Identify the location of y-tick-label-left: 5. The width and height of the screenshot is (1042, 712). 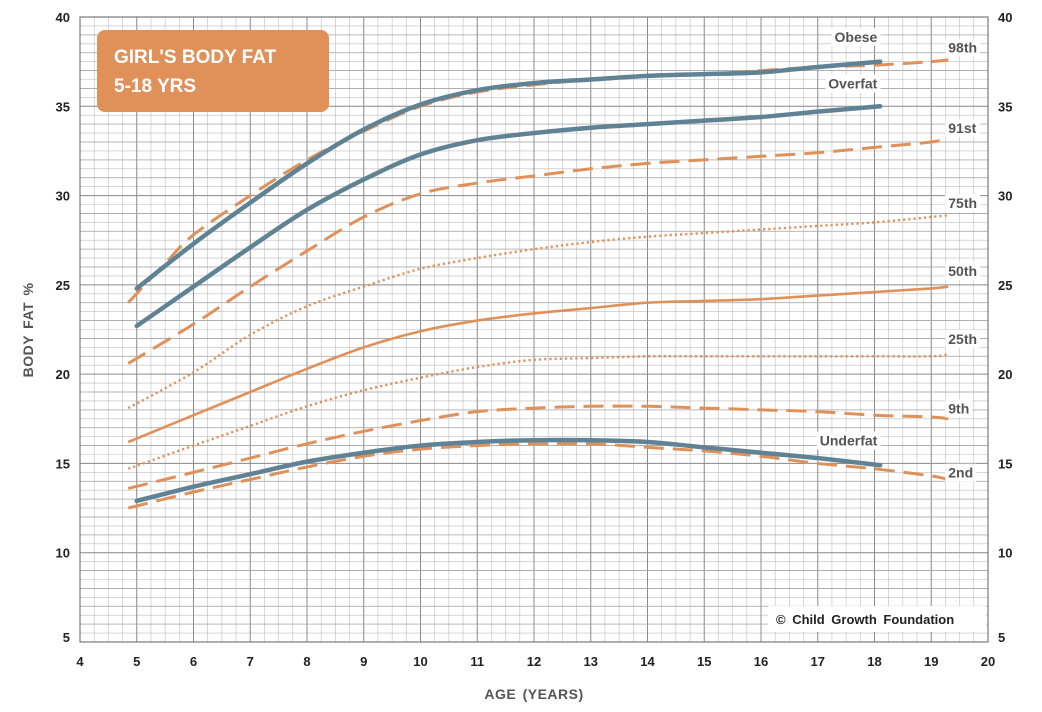
(66, 637).